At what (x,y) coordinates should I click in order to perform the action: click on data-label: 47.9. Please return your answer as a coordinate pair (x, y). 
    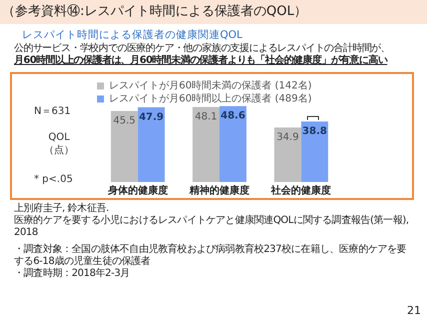
    Looking at the image, I should click on (151, 117).